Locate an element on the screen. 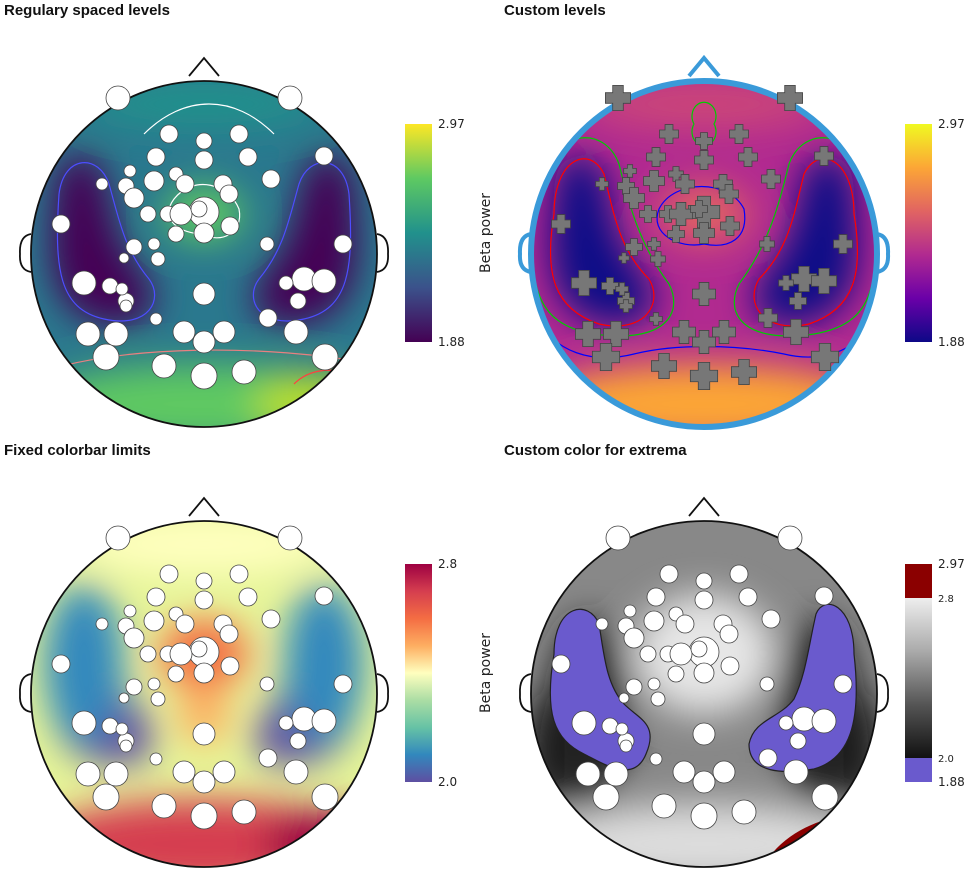 The height and width of the screenshot is (876, 973). colorbar-tick-min: 2.0 is located at coordinates (447, 782).